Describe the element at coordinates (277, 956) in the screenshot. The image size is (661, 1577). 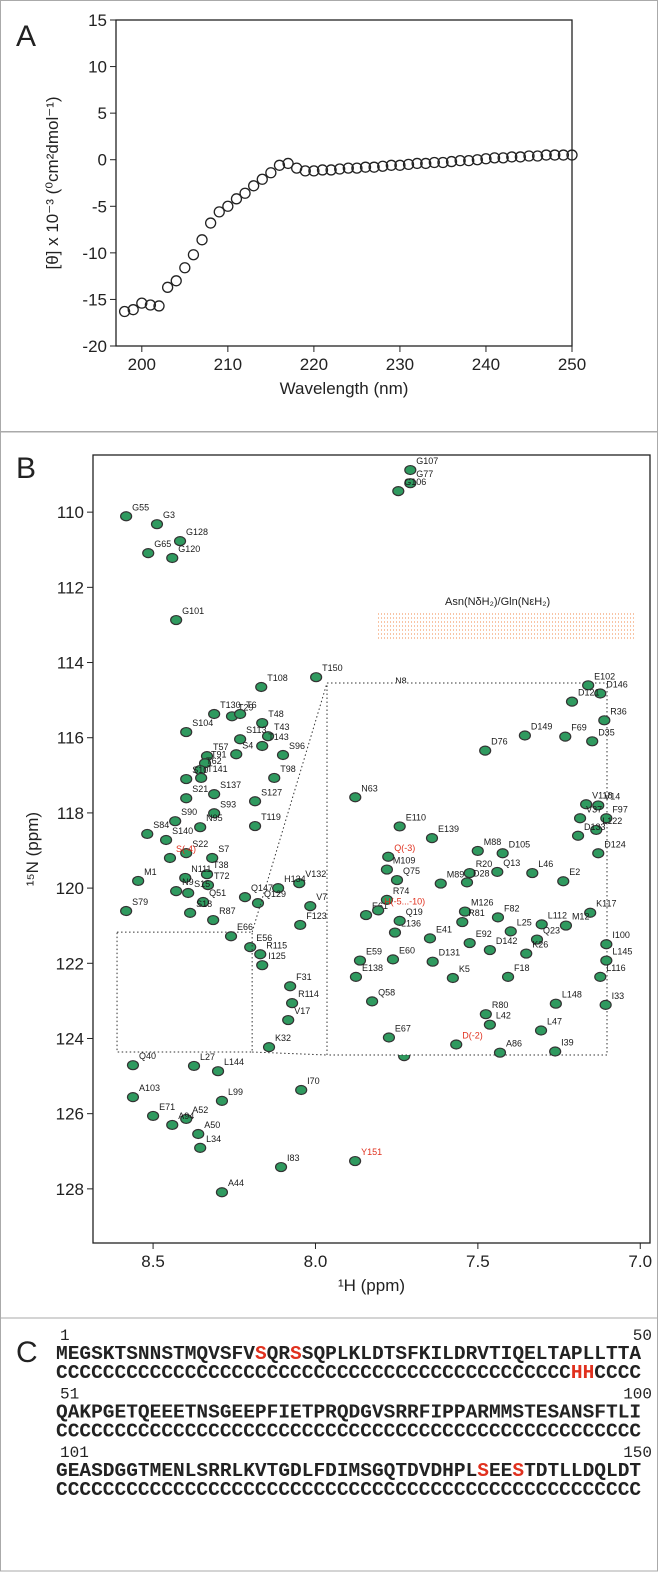
I see `peak-label: I125` at that location.